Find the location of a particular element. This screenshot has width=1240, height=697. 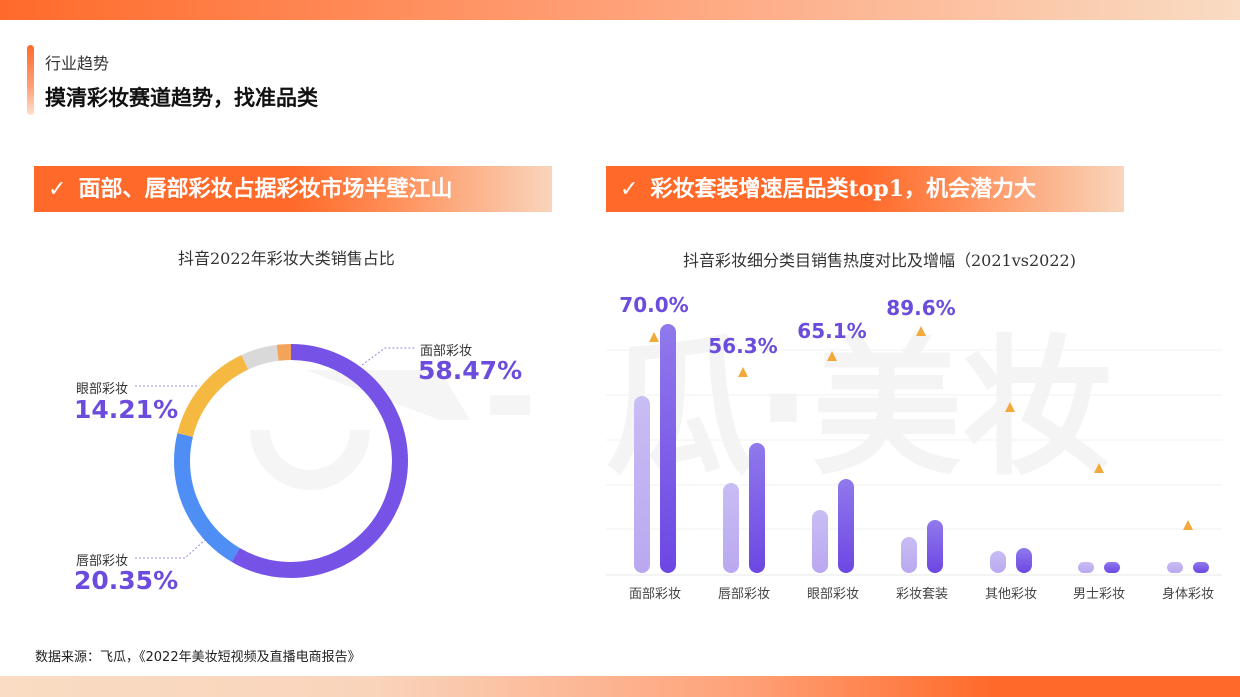

bar-group-face is located at coordinates (655, 448).